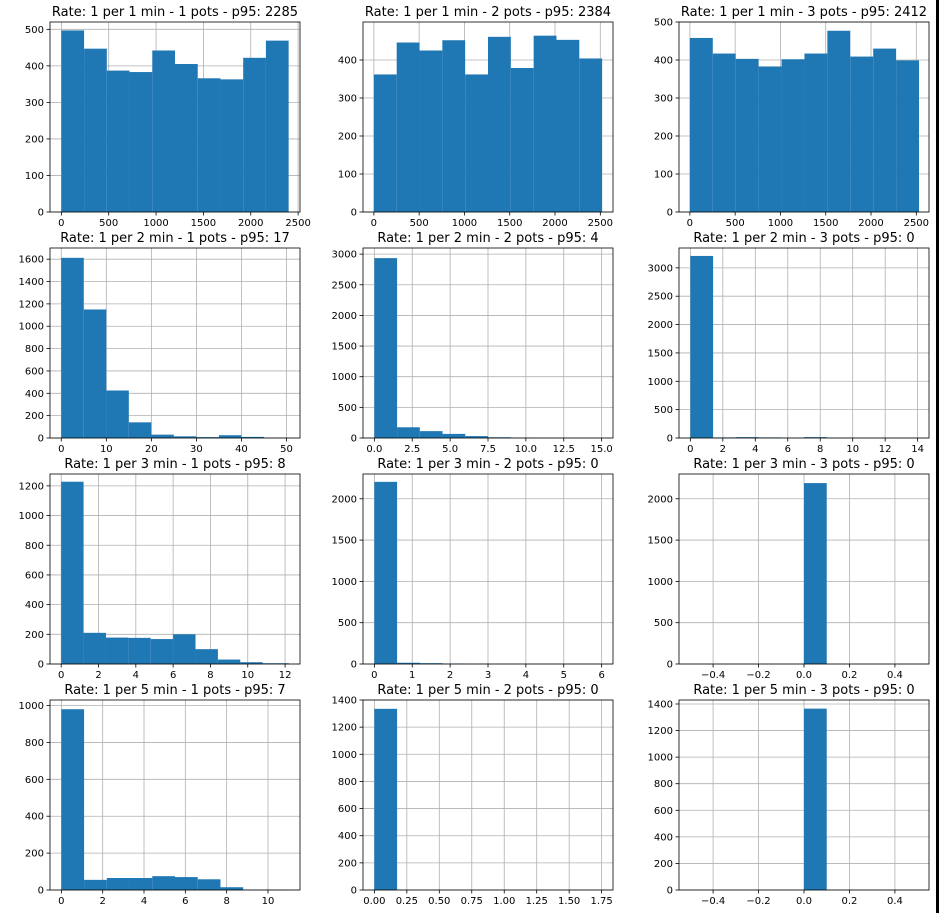 The height and width of the screenshot is (913, 939). Describe the element at coordinates (564, 449) in the screenshot. I see `x-tick-label: 12.5` at that location.